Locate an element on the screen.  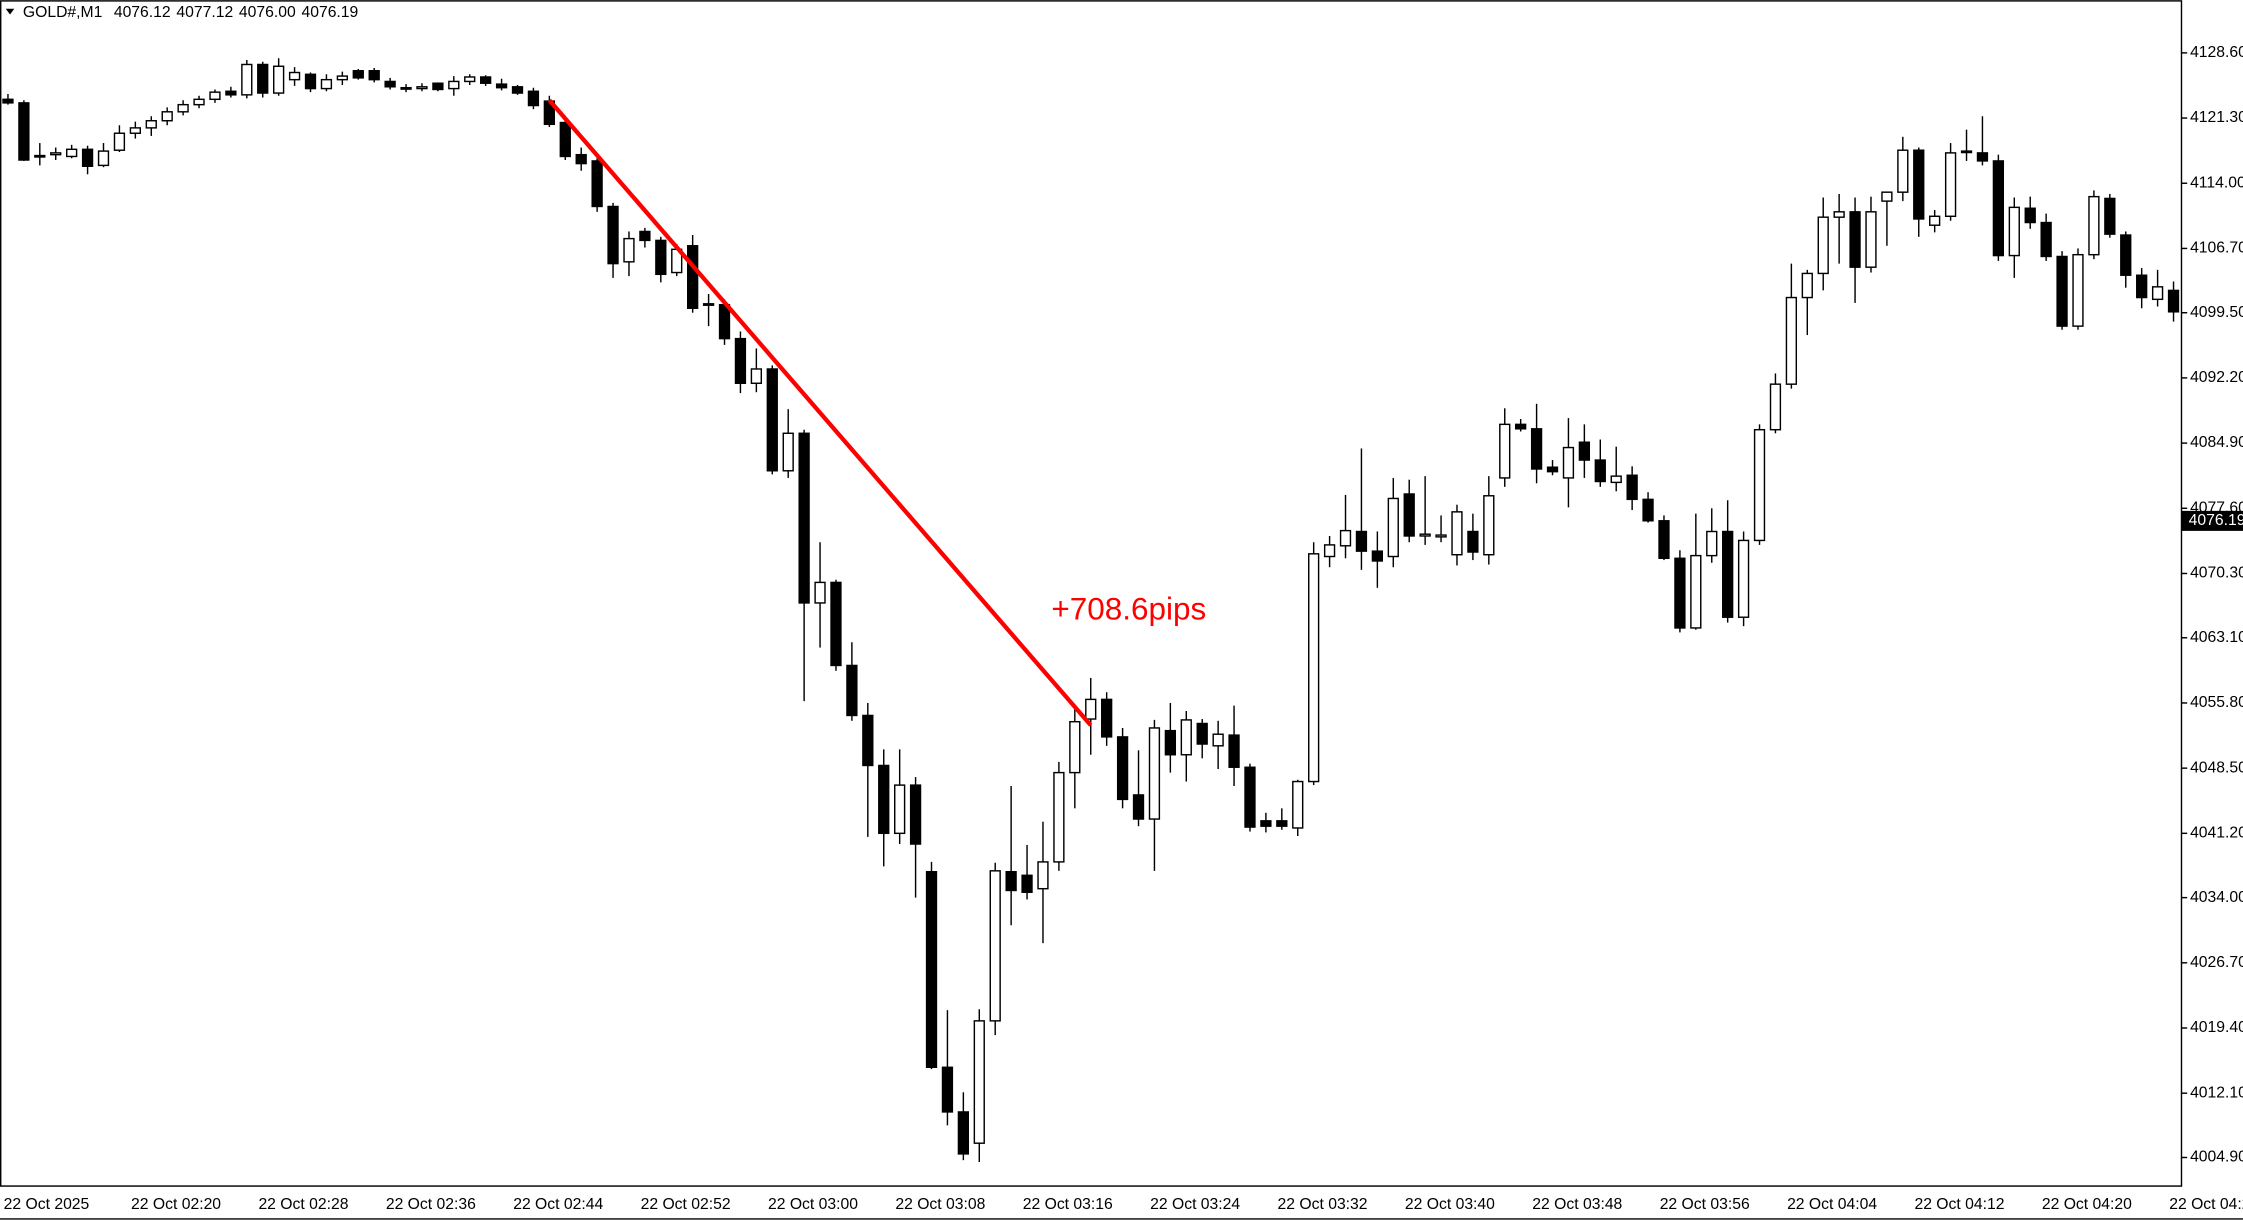
x-tick-label: 22 Oct 03:48 is located at coordinates (1577, 1204).